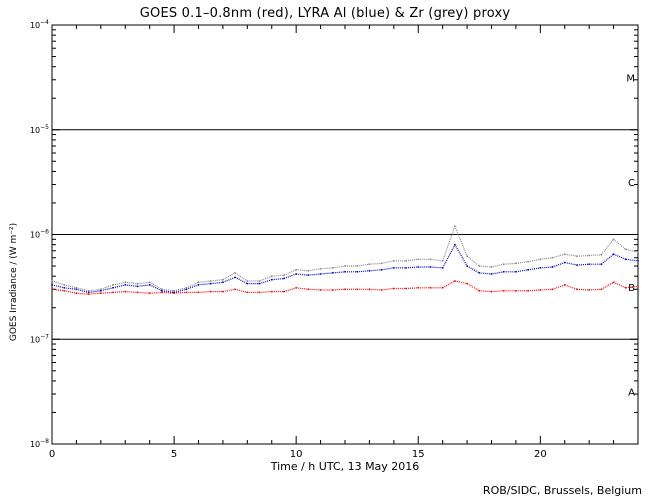 This screenshot has width=650, height=500. Describe the element at coordinates (39, 234) in the screenshot. I see `y-tick-label: 10⁻⁶` at that location.